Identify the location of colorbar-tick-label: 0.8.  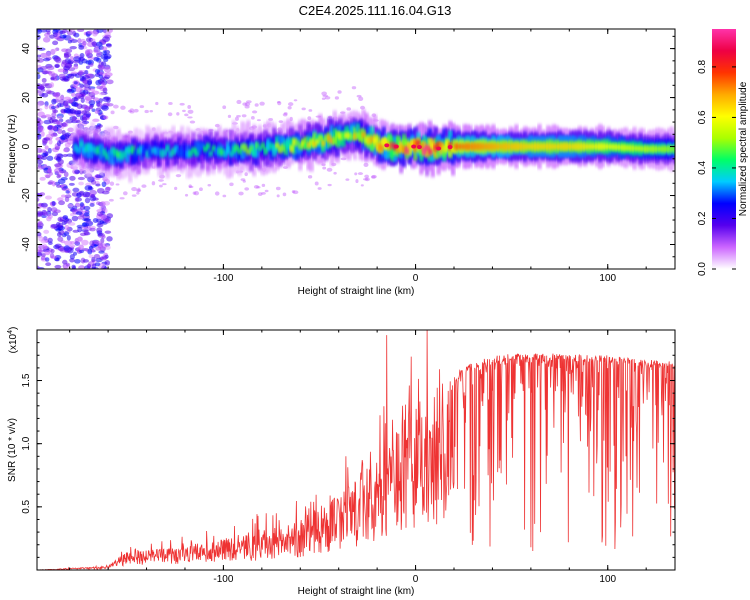
(702, 67).